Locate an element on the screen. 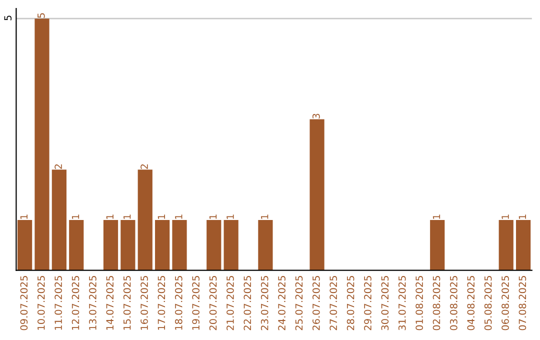 The image size is (540, 340). x-tick-label: 18.07.2025 is located at coordinates (178, 303).